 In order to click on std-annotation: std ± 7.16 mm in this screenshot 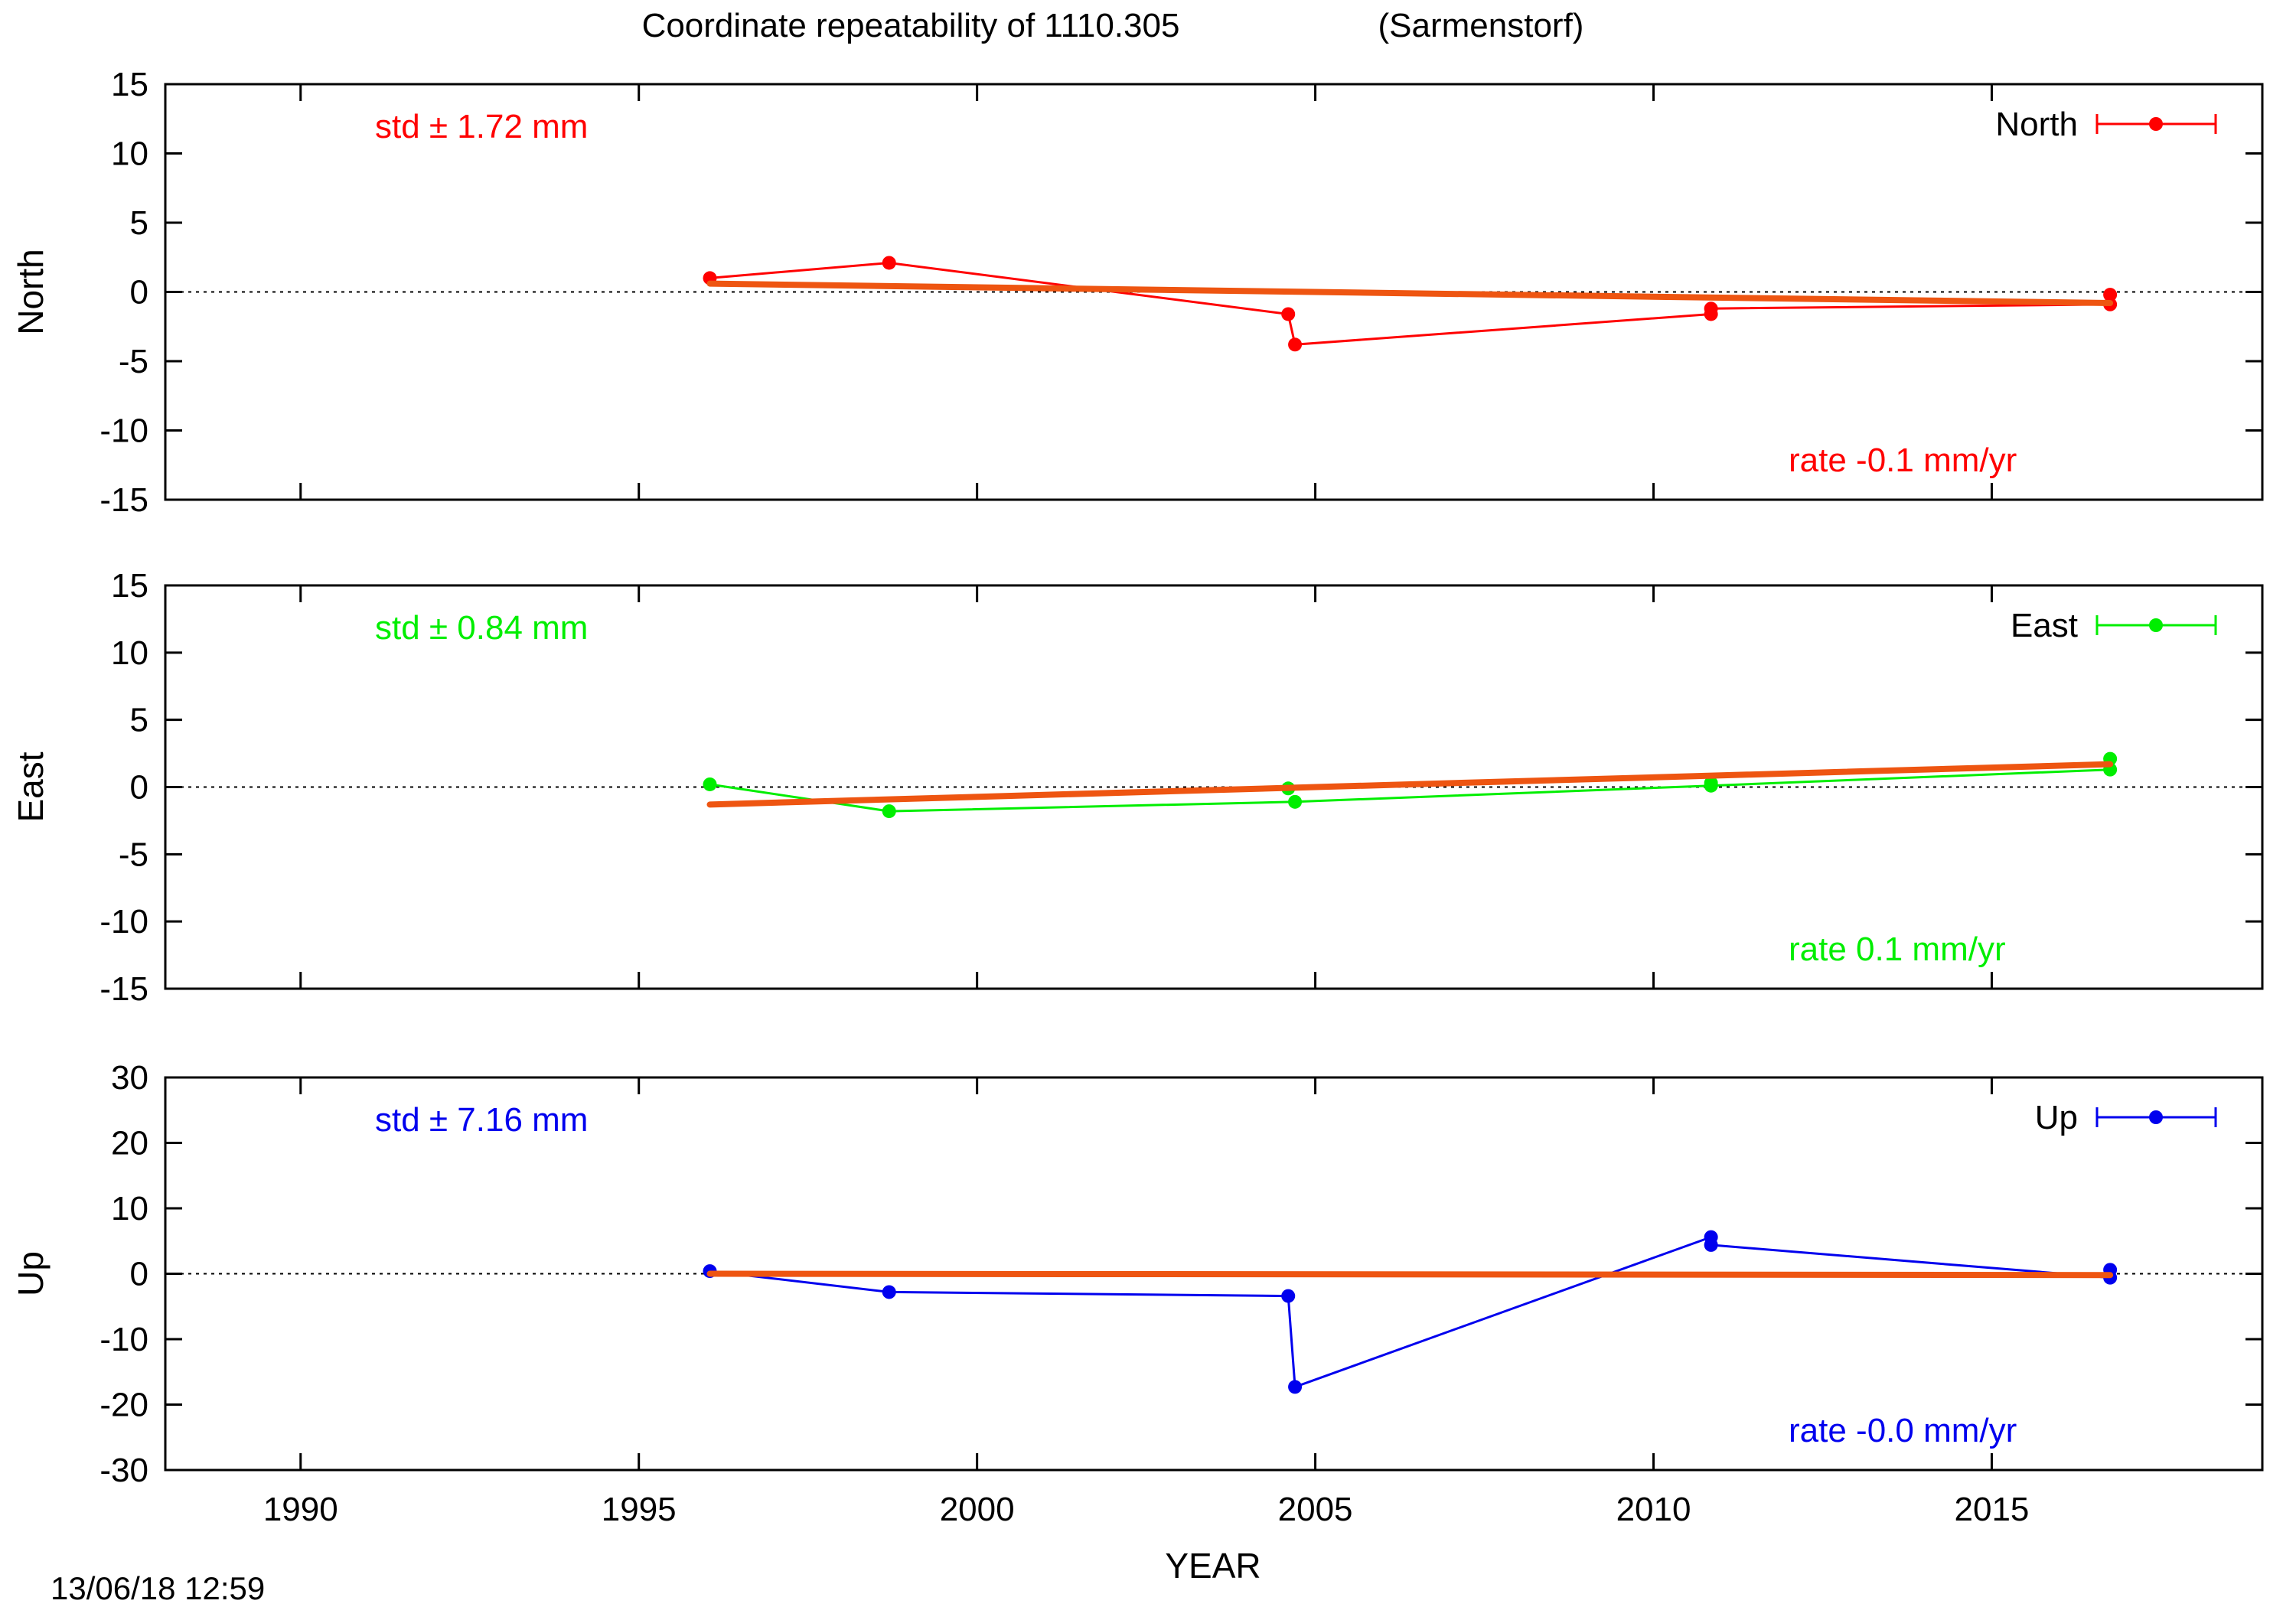, I will do `click(481, 1120)`.